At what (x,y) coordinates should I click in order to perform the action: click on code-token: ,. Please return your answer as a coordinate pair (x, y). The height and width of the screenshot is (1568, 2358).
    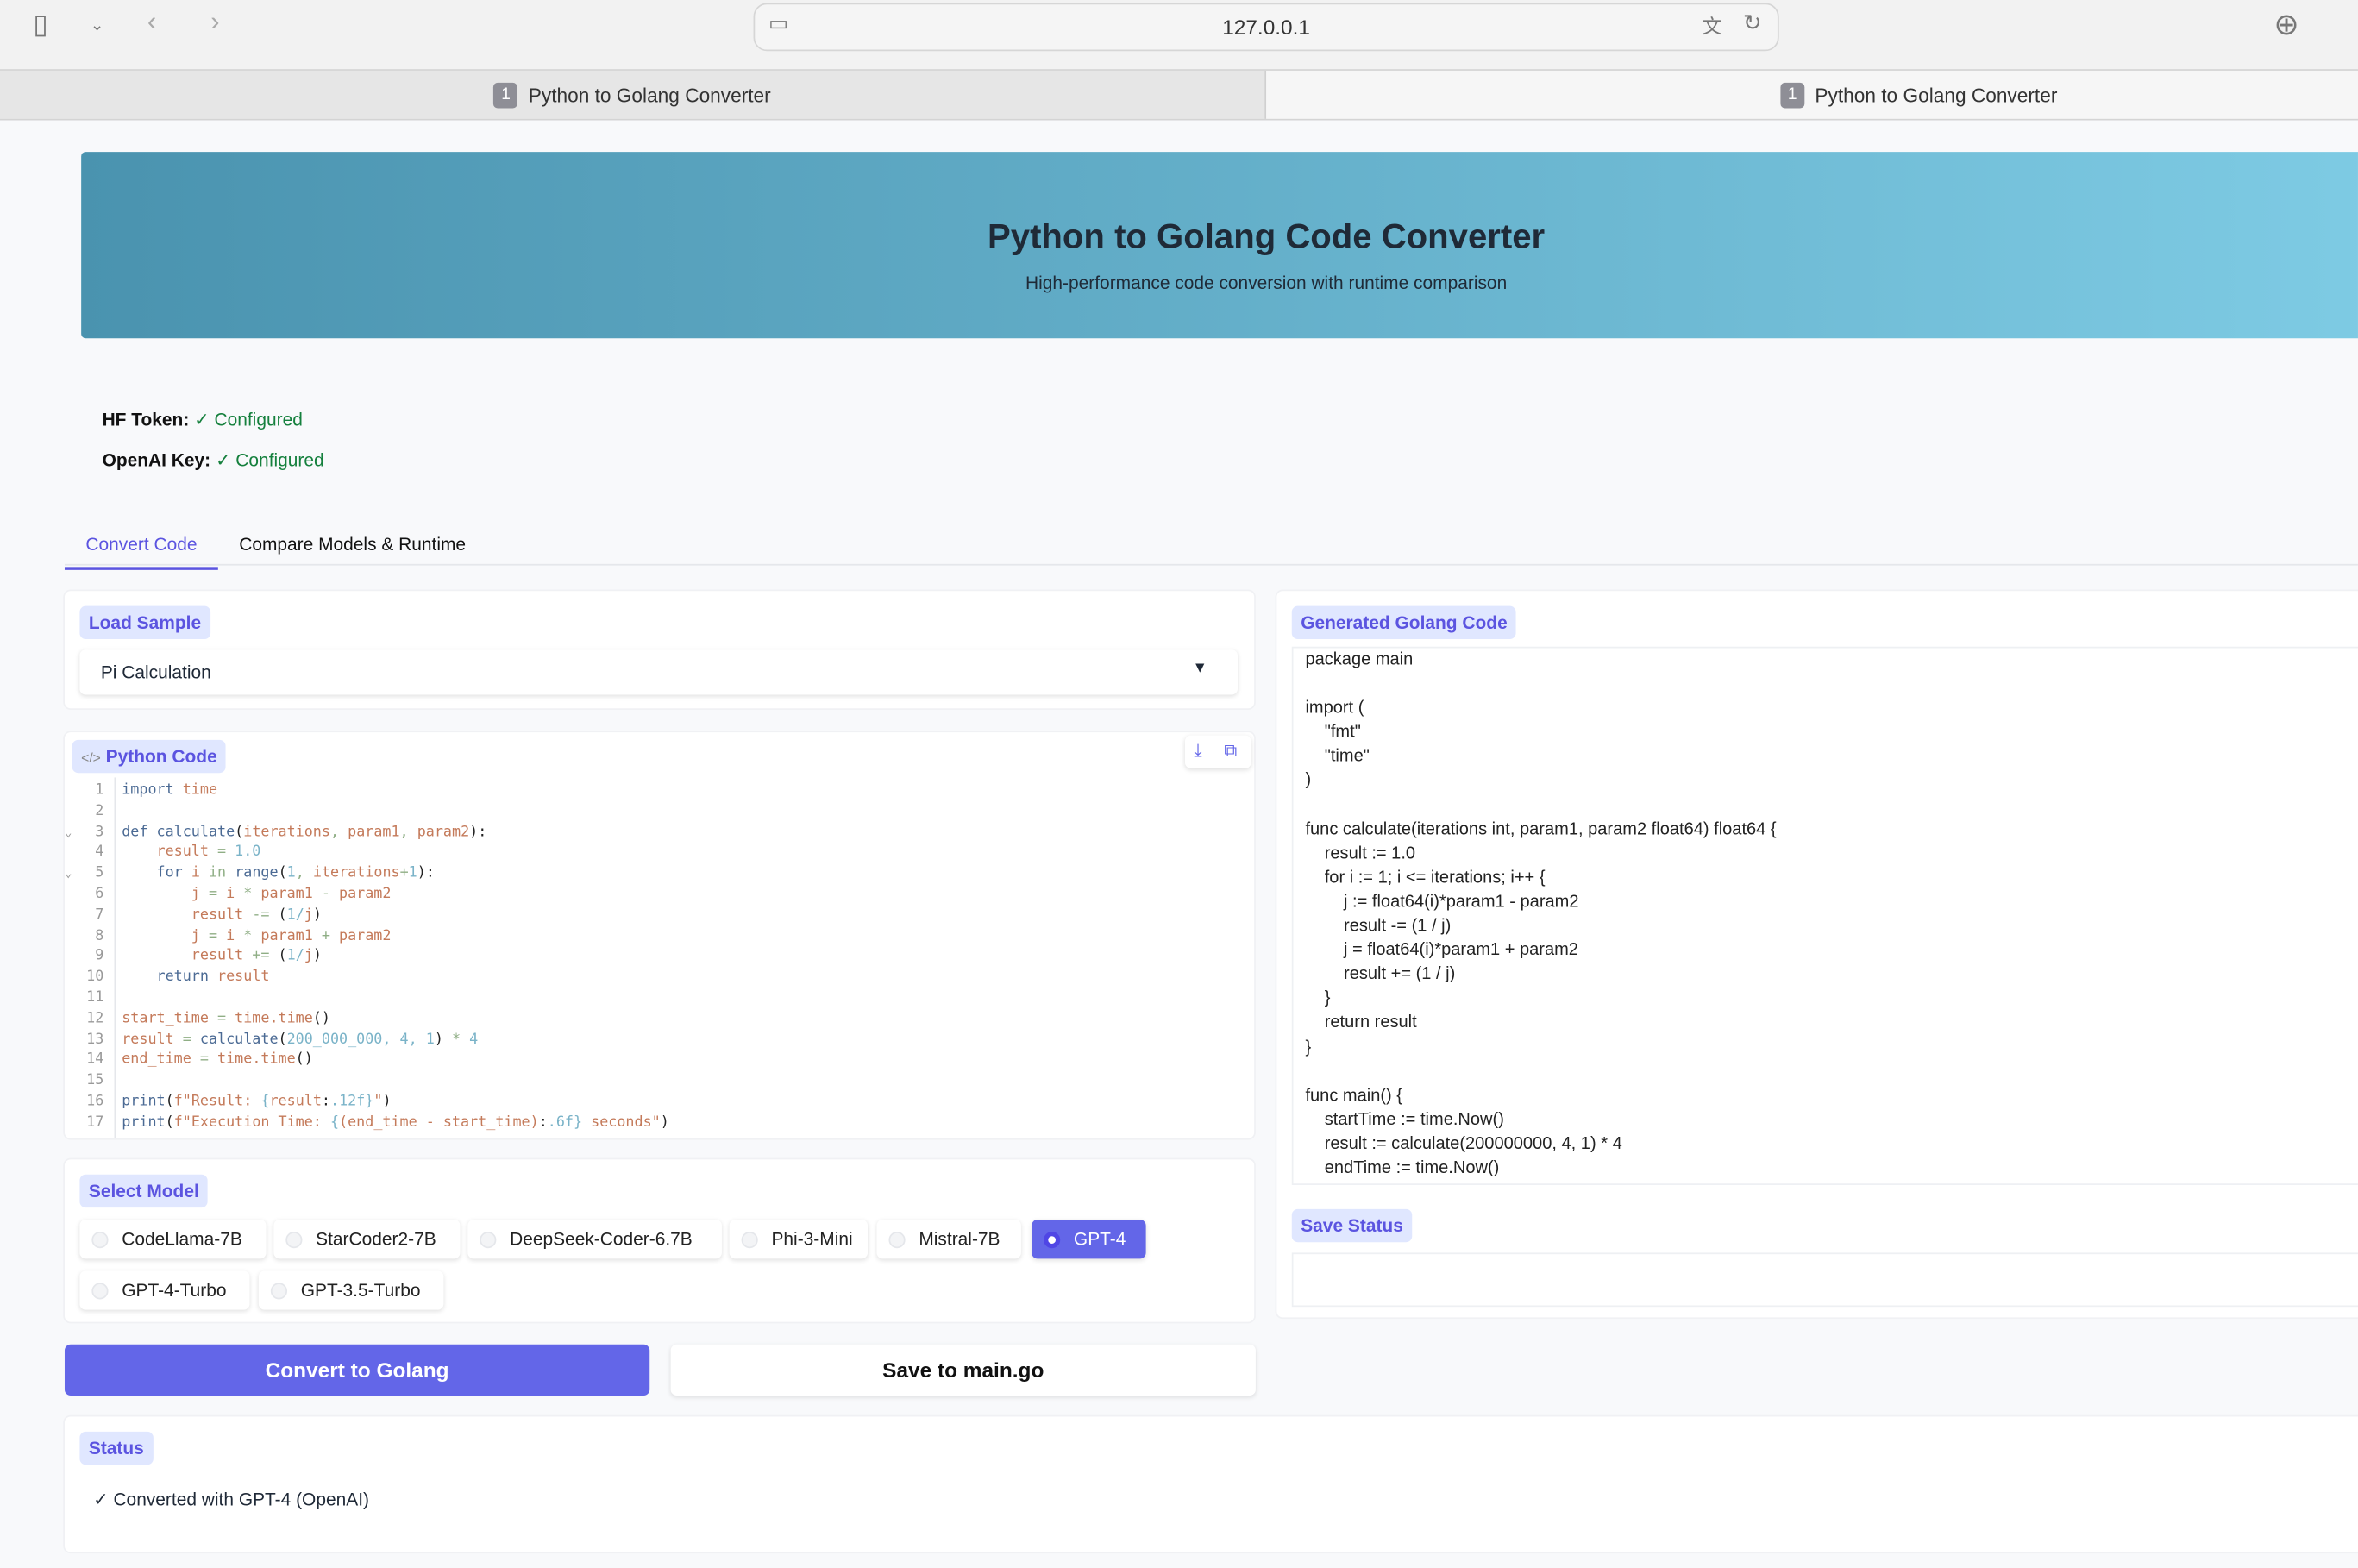
    Looking at the image, I should click on (408, 831).